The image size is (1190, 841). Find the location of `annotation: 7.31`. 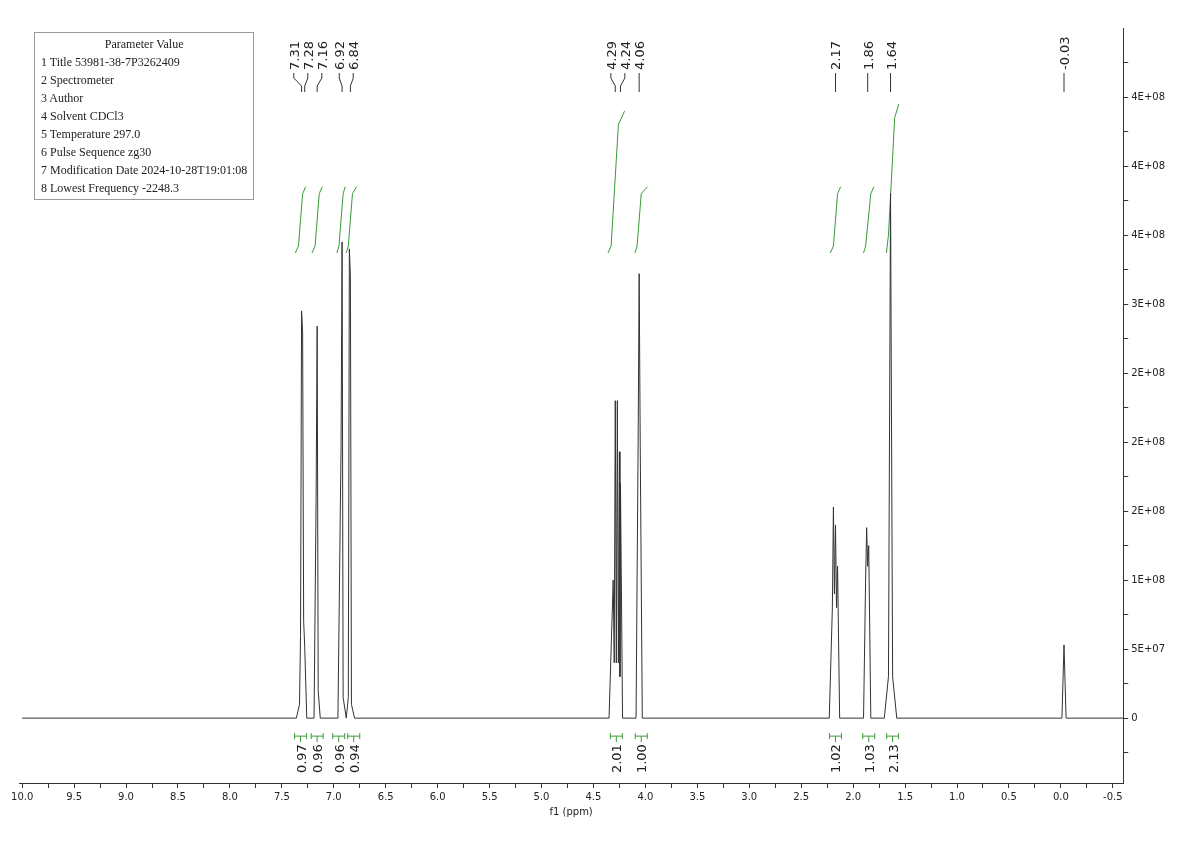

annotation: 7.31 is located at coordinates (294, 55).